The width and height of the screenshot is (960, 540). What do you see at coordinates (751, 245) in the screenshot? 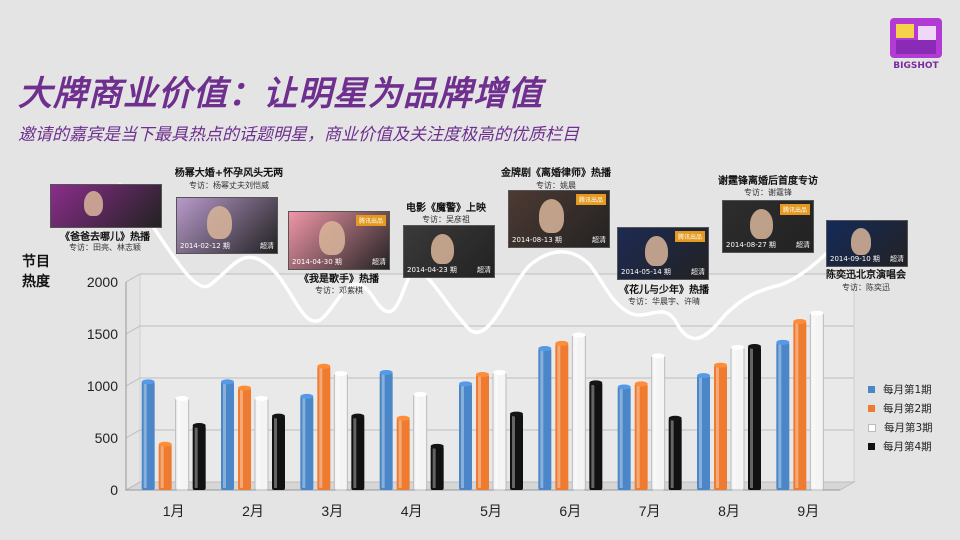
I see `episode-date: 2014-08-27 期` at bounding box center [751, 245].